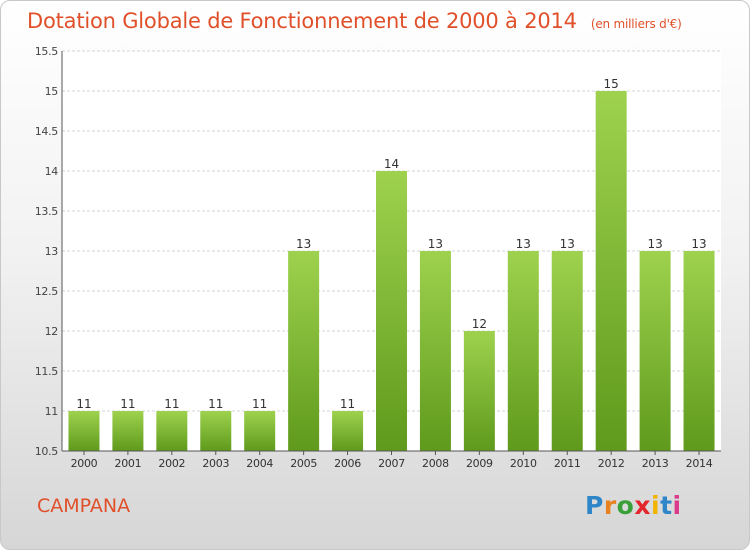  Describe the element at coordinates (47, 131) in the screenshot. I see `y-tick-label: 14.5` at that location.